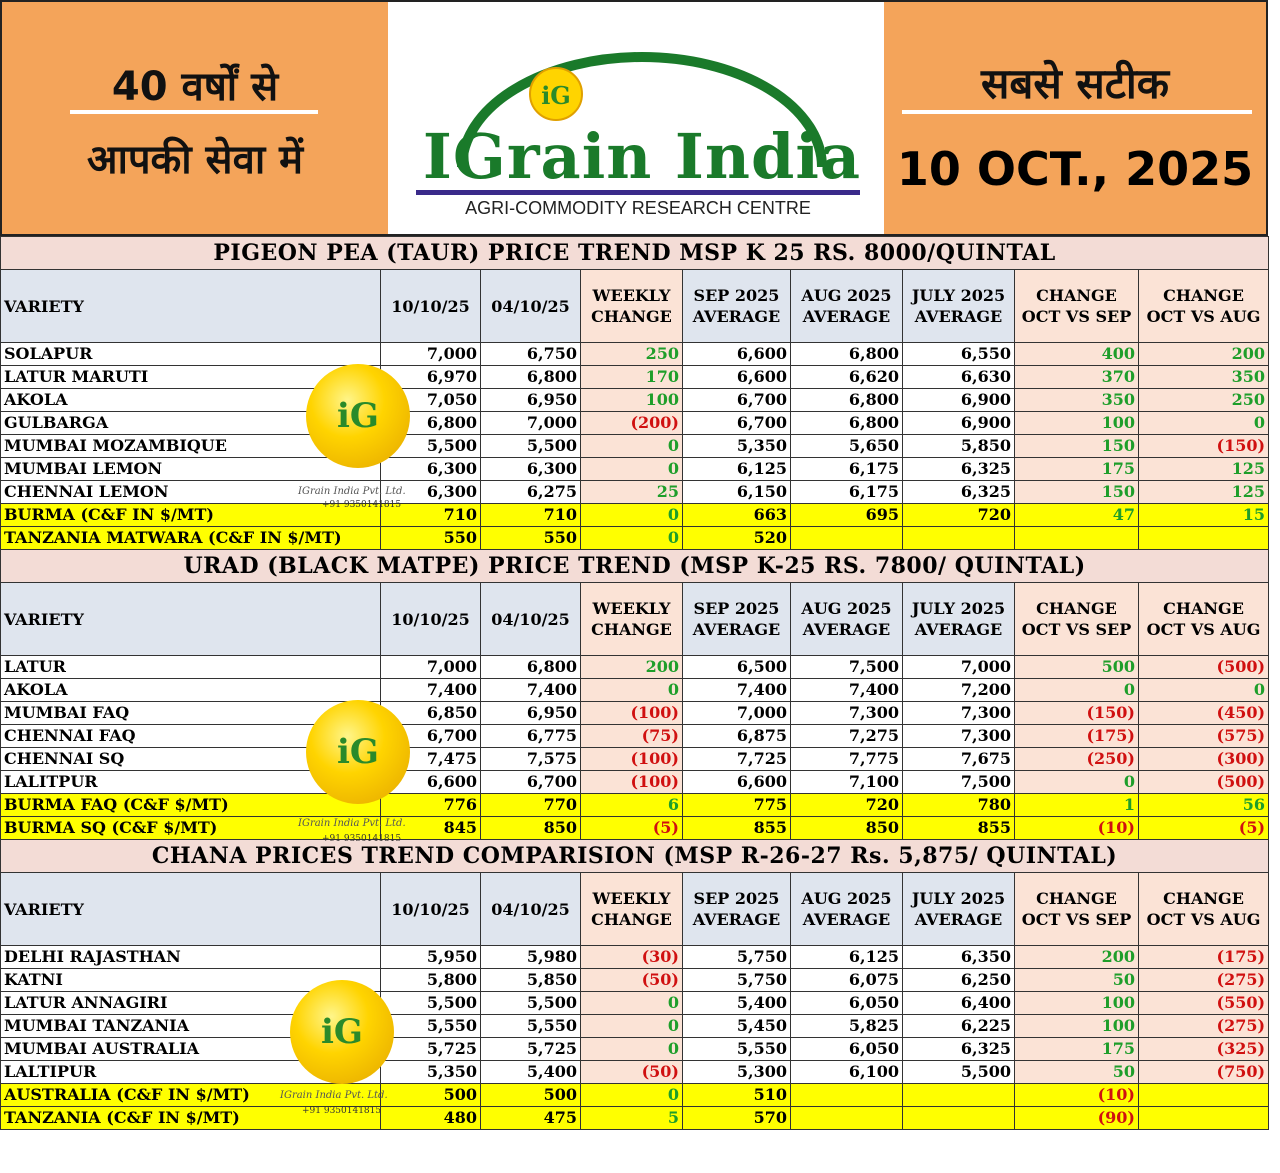 Image resolution: width=1280 pixels, height=1173 pixels. What do you see at coordinates (846, 690) in the screenshot?
I see `cell-aug-average: 7,400` at bounding box center [846, 690].